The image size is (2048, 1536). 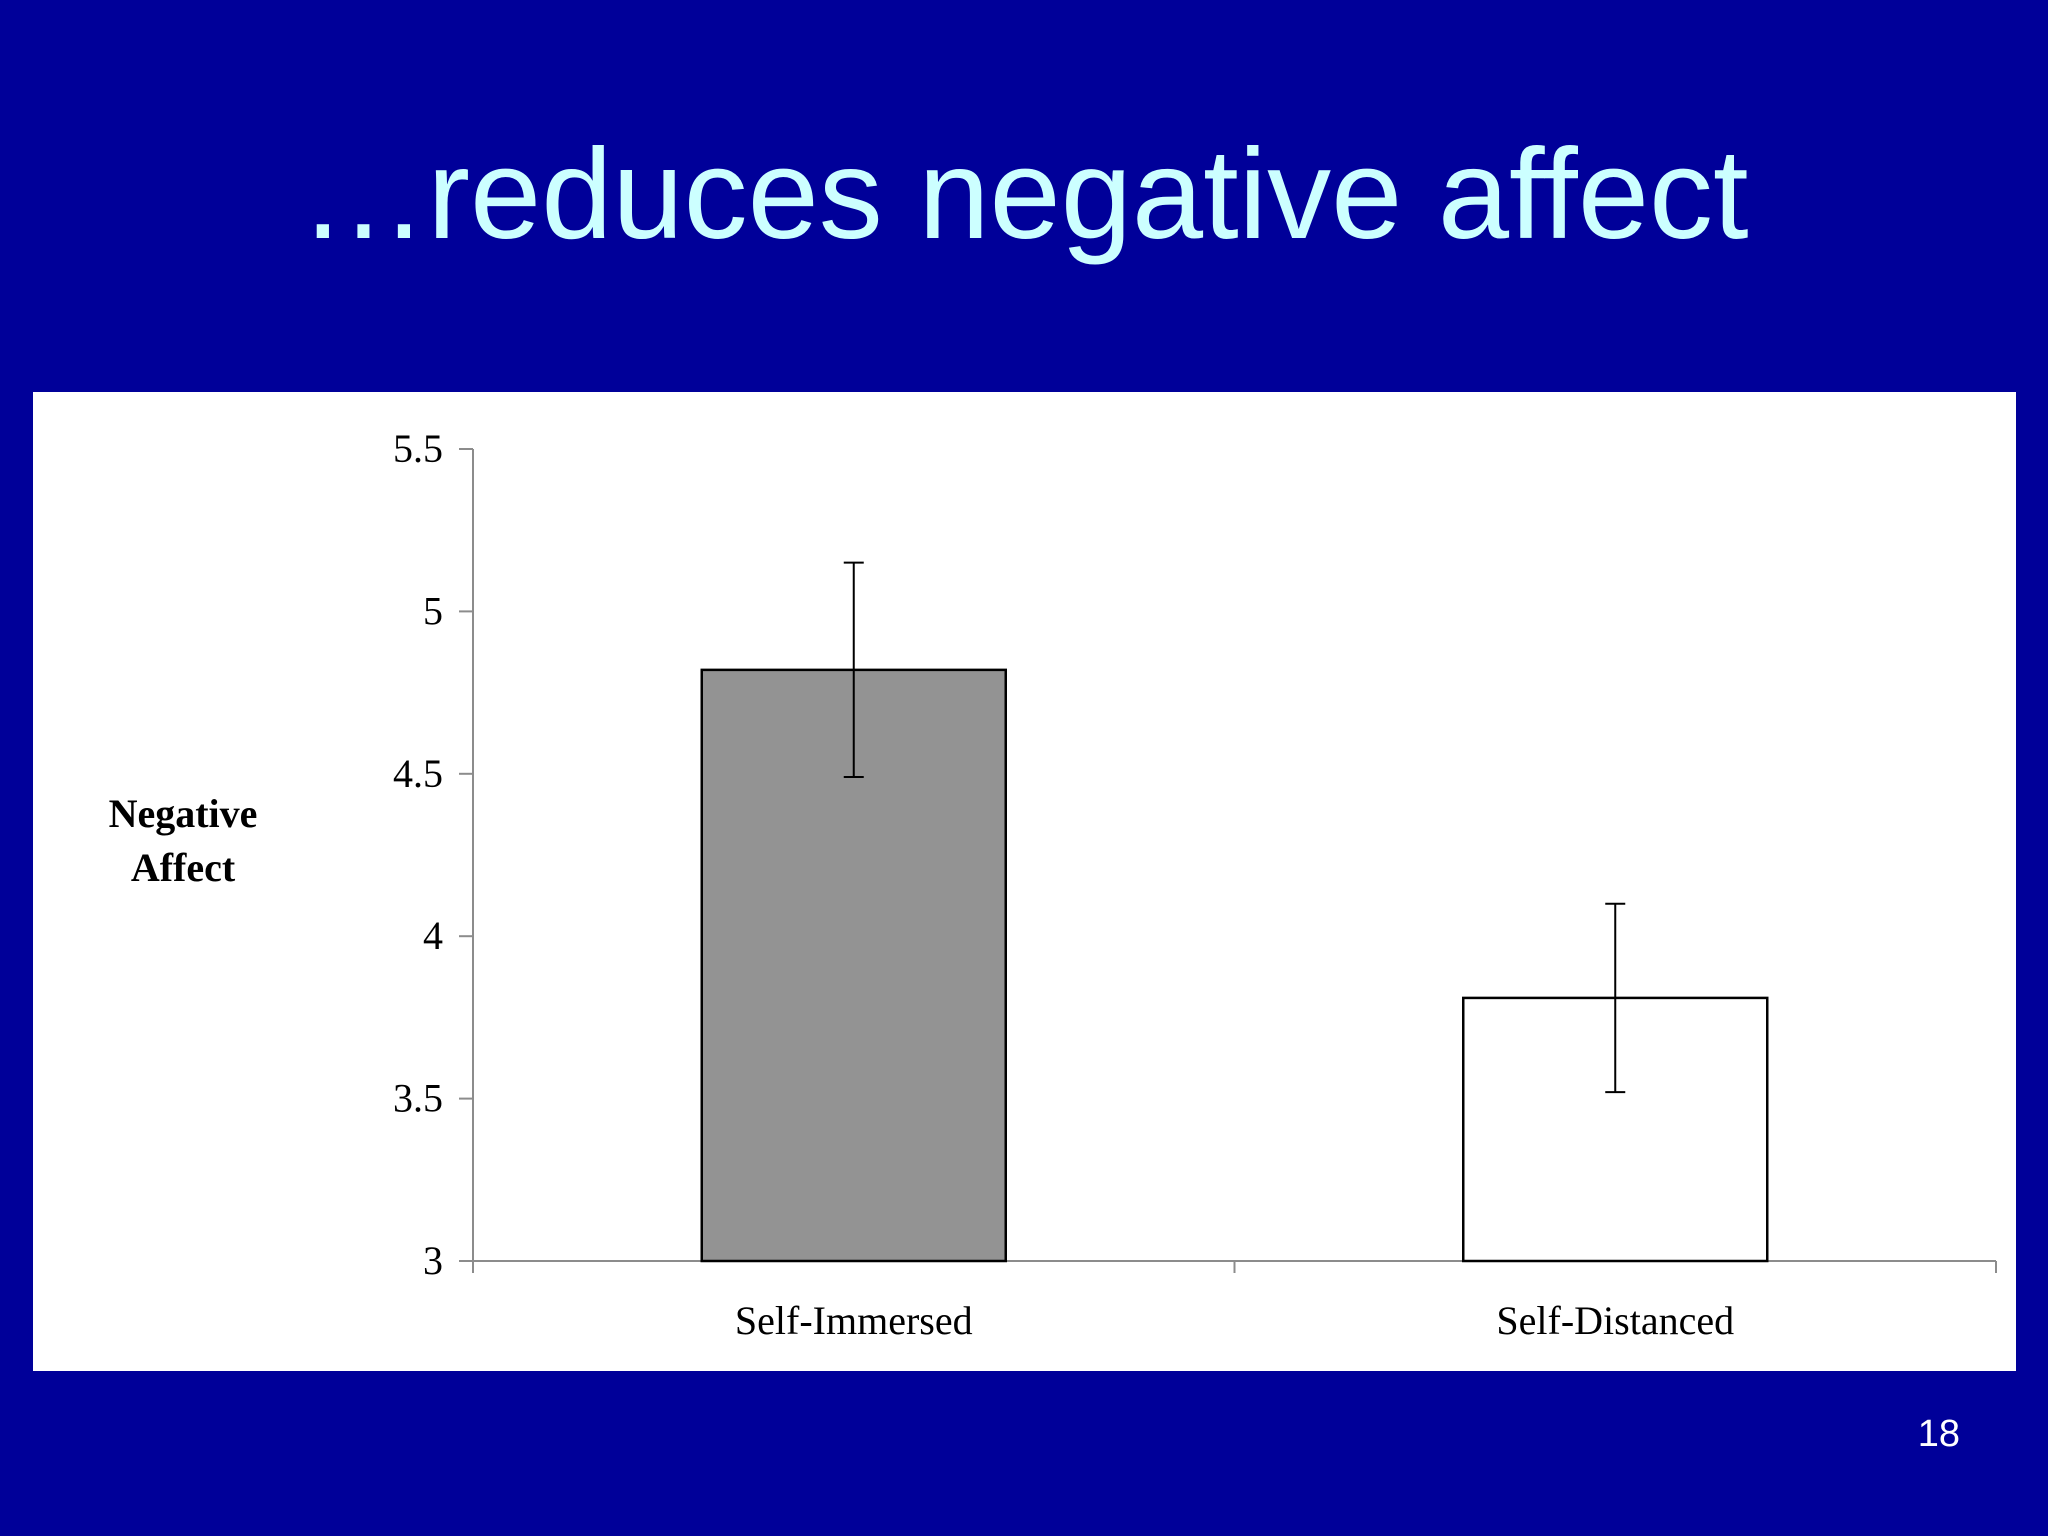 I want to click on x-category-label: Self-Immersed, so click(x=854, y=1320).